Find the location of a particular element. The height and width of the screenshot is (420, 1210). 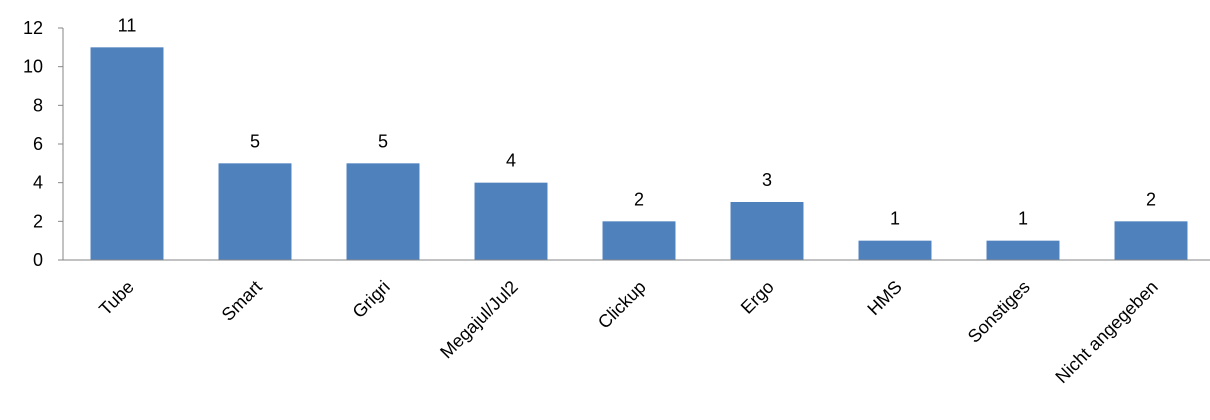

y-tick-label: 0 is located at coordinates (38, 260).